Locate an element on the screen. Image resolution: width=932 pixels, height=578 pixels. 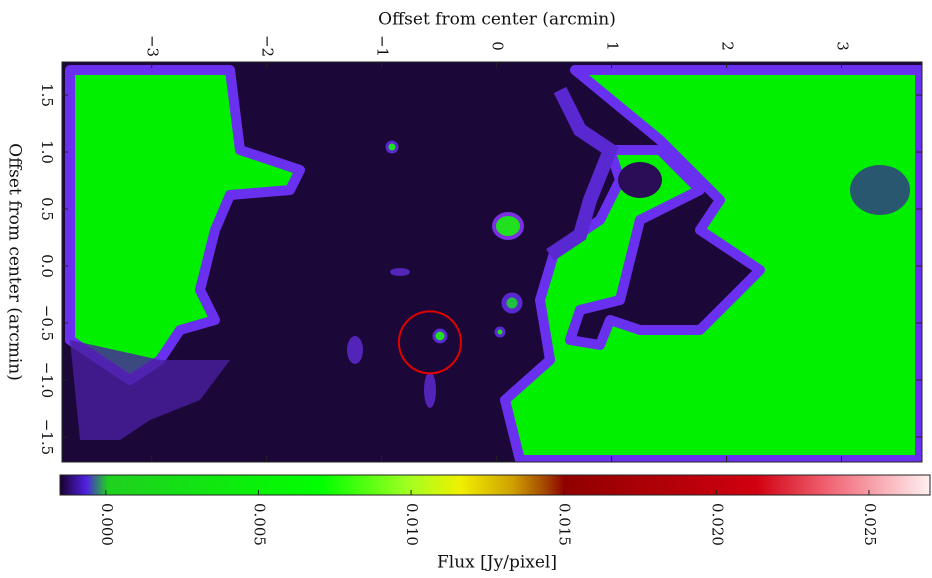
y-tick-label: 0.5 is located at coordinates (47, 209).